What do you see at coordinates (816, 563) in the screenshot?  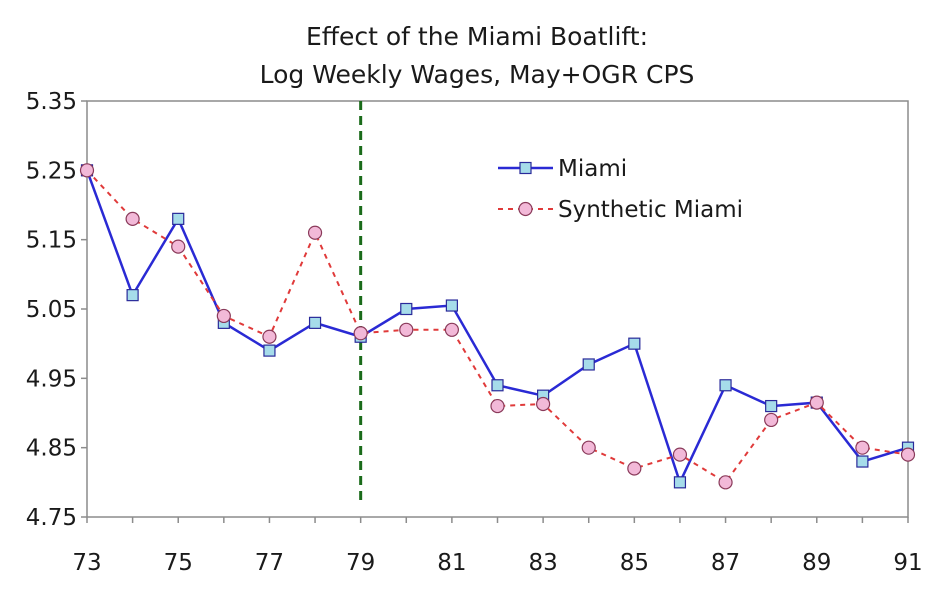 I see `x-tick-label: 89` at bounding box center [816, 563].